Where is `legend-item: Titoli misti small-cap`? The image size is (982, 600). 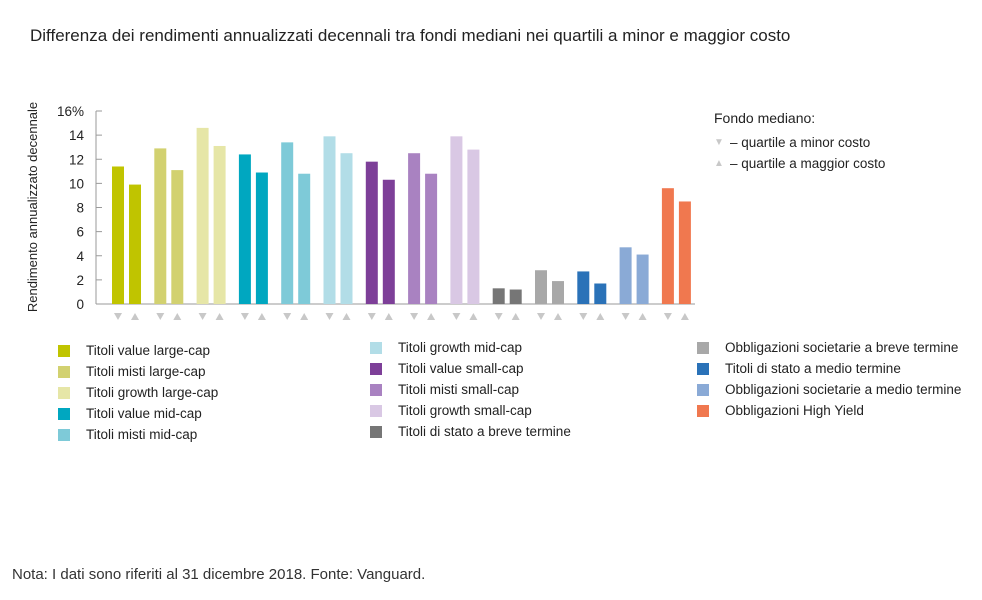 legend-item: Titoli misti small-cap is located at coordinates (470, 389).